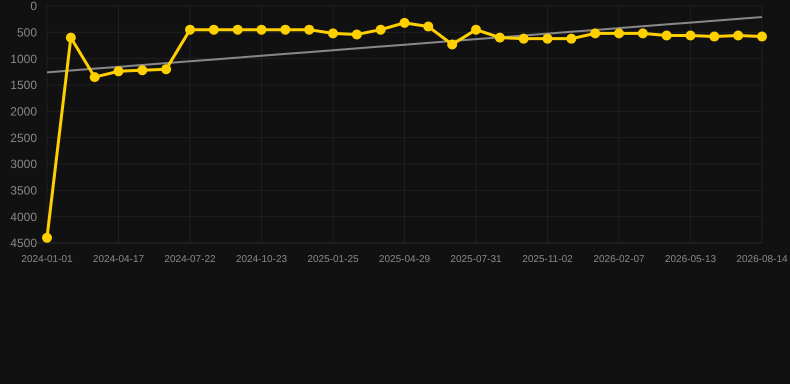 This screenshot has width=790, height=384. What do you see at coordinates (333, 259) in the screenshot?
I see `x-tick-label: 2025-01-25` at bounding box center [333, 259].